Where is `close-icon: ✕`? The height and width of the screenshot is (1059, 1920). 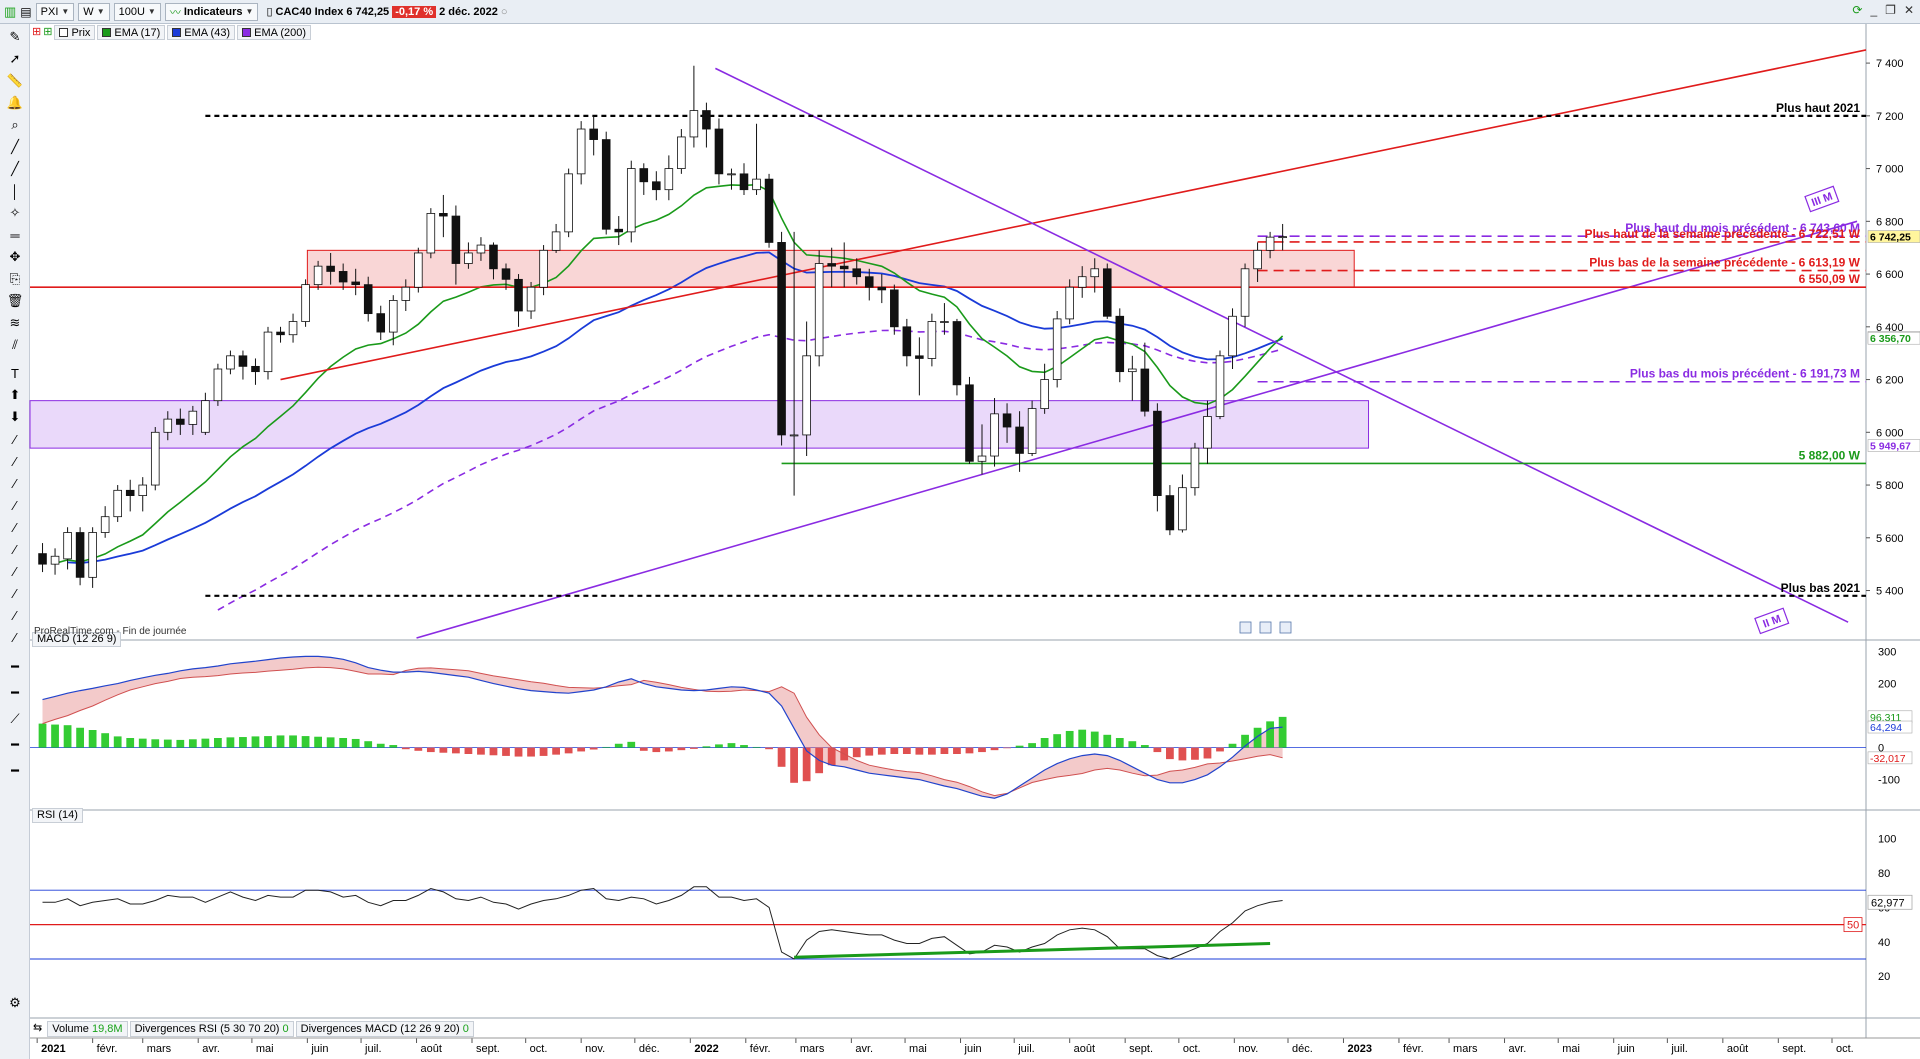
close-icon: ✕ is located at coordinates (1908, 10).